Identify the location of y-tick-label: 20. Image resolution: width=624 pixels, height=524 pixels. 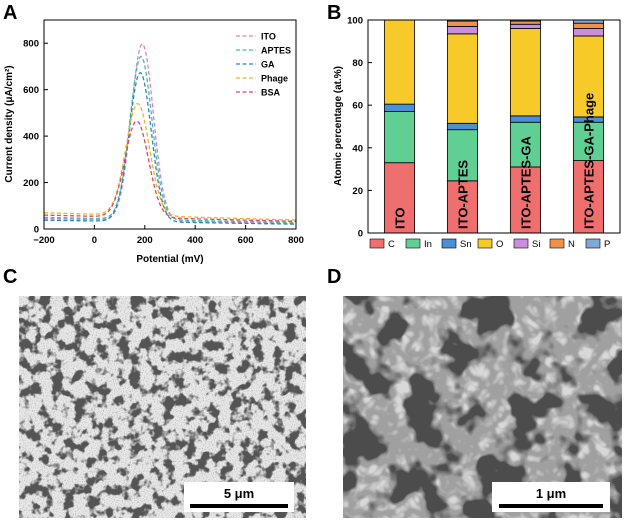
(357, 191).